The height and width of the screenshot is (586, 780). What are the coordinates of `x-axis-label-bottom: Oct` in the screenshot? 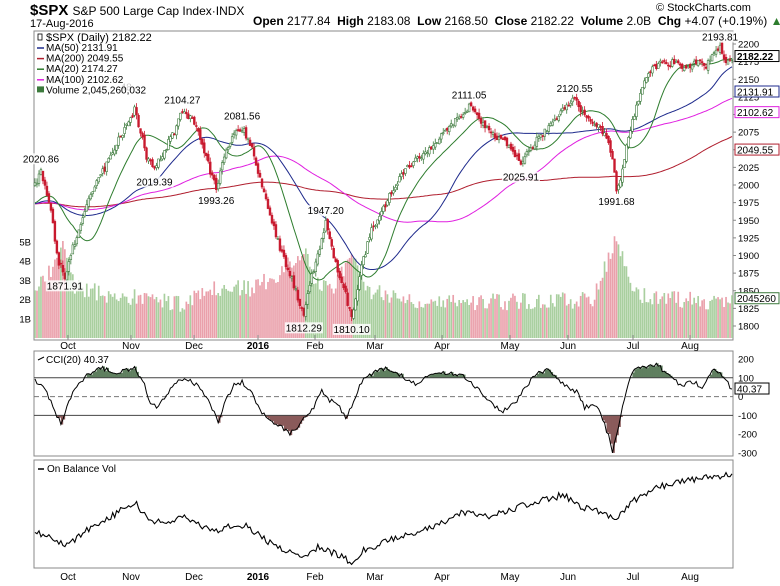 It's located at (68, 577).